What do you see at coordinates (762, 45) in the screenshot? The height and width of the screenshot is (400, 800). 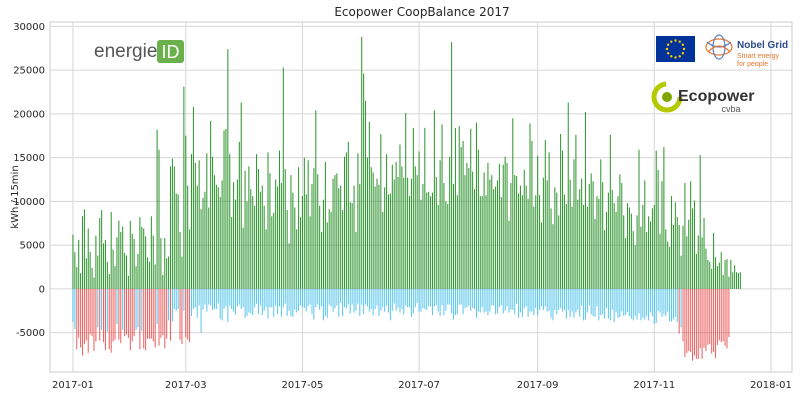 I see `nobelgrid-name: Nobel Grid` at bounding box center [762, 45].